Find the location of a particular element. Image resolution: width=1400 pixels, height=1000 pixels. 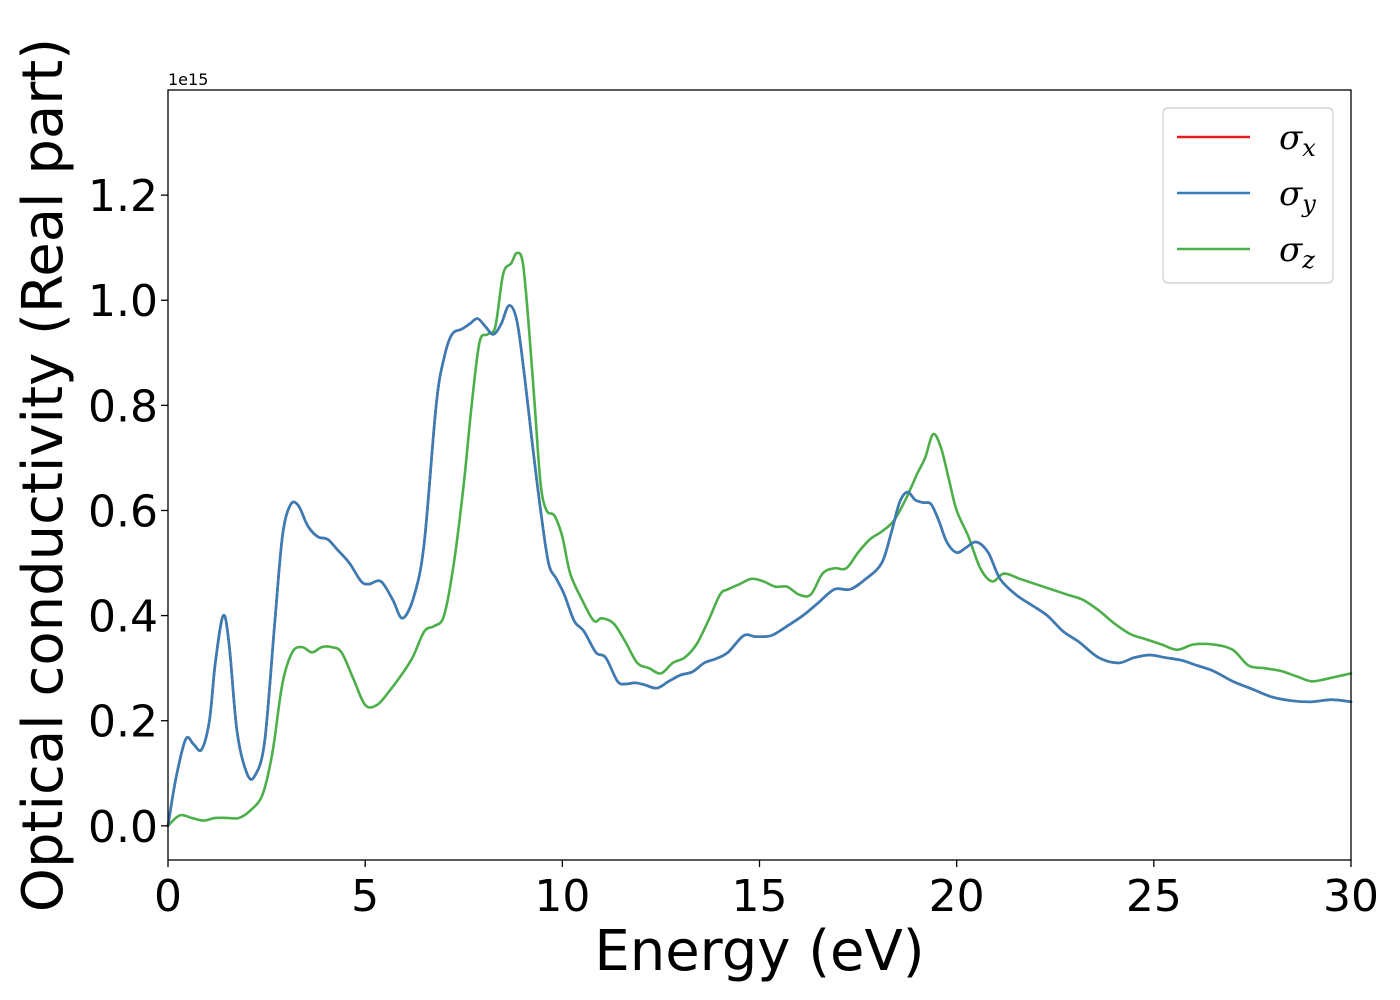

x-tick-label: 10 is located at coordinates (562, 896).